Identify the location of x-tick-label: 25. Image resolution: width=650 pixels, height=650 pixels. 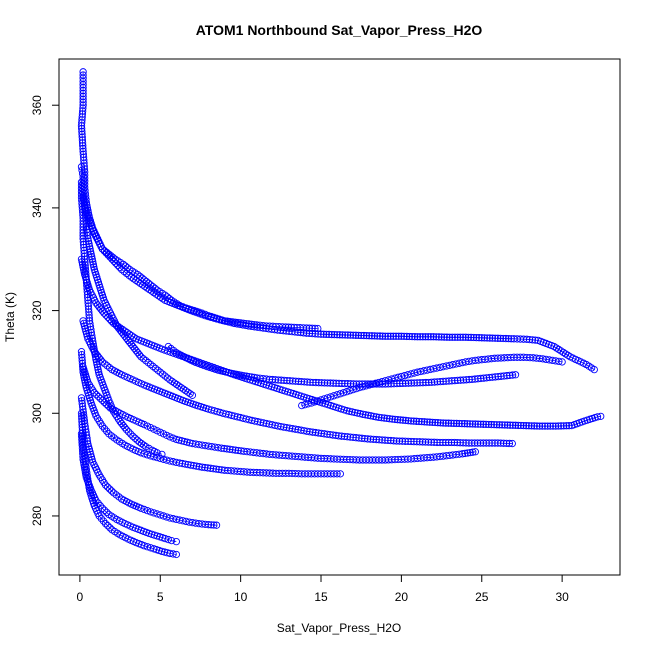
(482, 597).